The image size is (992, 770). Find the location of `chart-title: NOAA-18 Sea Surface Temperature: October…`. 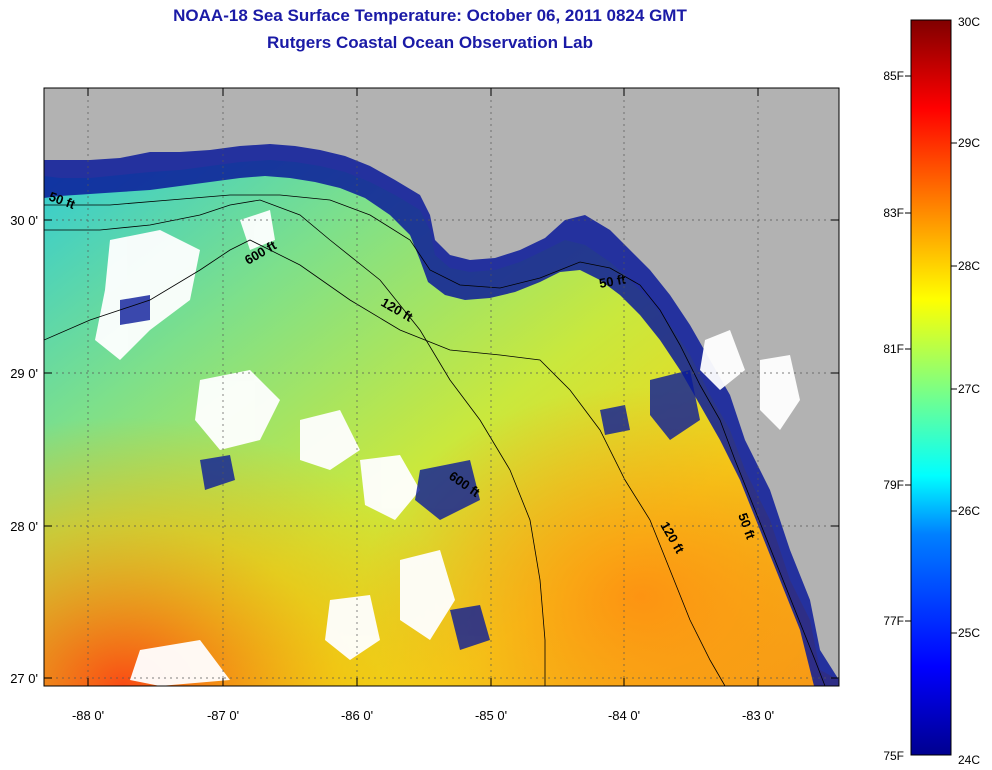

chart-title: NOAA-18 Sea Surface Temperature: October… is located at coordinates (430, 15).